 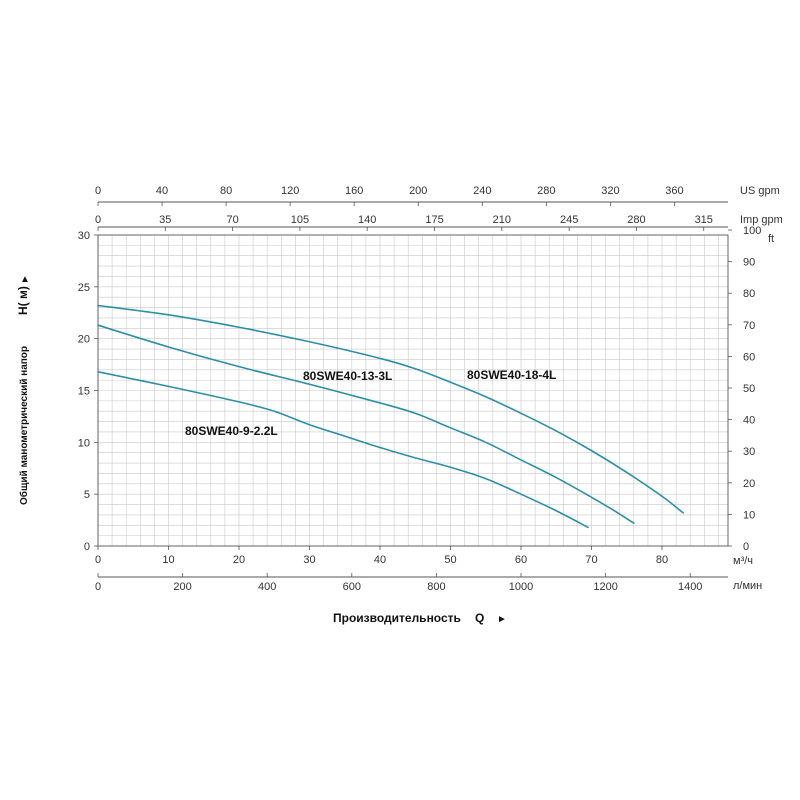 I want to click on x-axis-ticks: 0 10 20 30 40 50 60 70 80, so click(x=381, y=556).